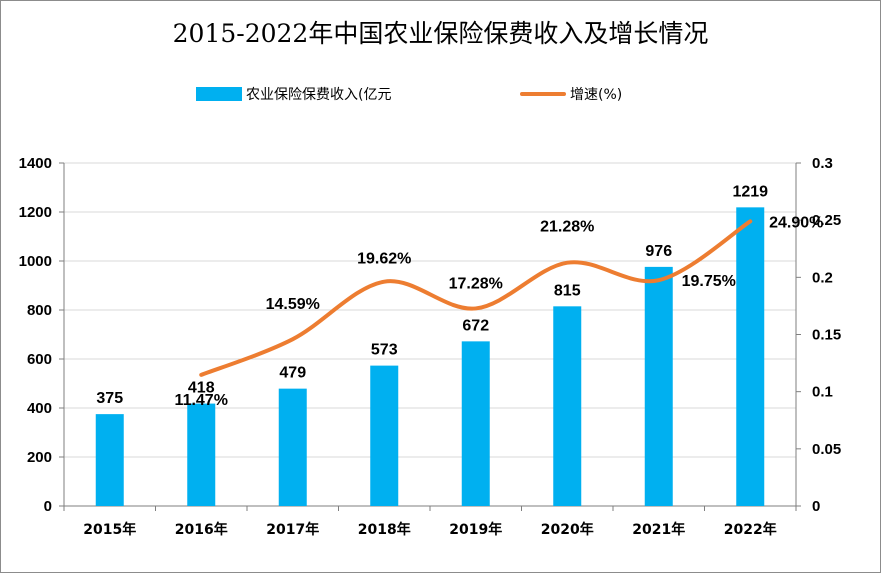  I want to click on growth-value-label: 19.75%, so click(709, 281).